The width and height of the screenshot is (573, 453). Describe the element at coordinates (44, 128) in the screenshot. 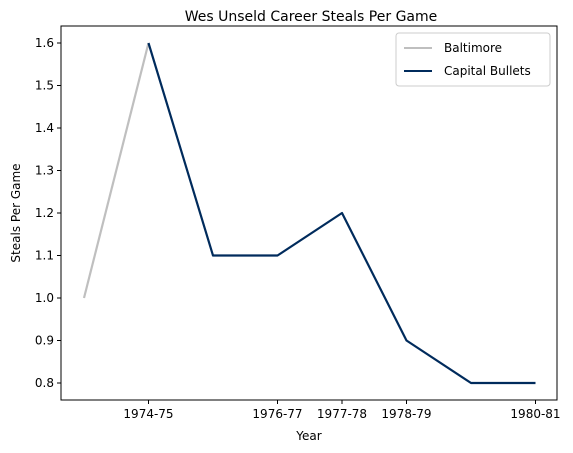

I see `y-tick-label: 1.4` at that location.